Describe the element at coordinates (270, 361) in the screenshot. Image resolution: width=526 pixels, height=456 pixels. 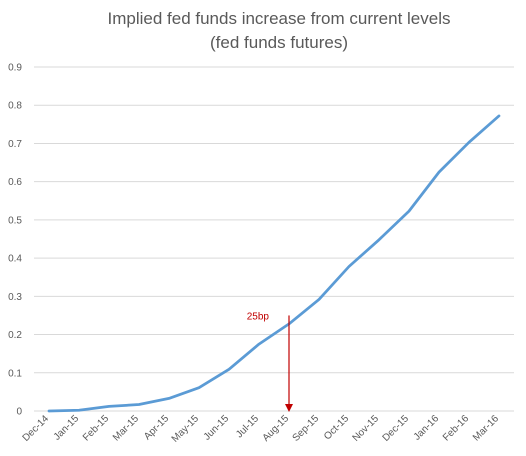
I see `annotation-layer: 25bp` at that location.